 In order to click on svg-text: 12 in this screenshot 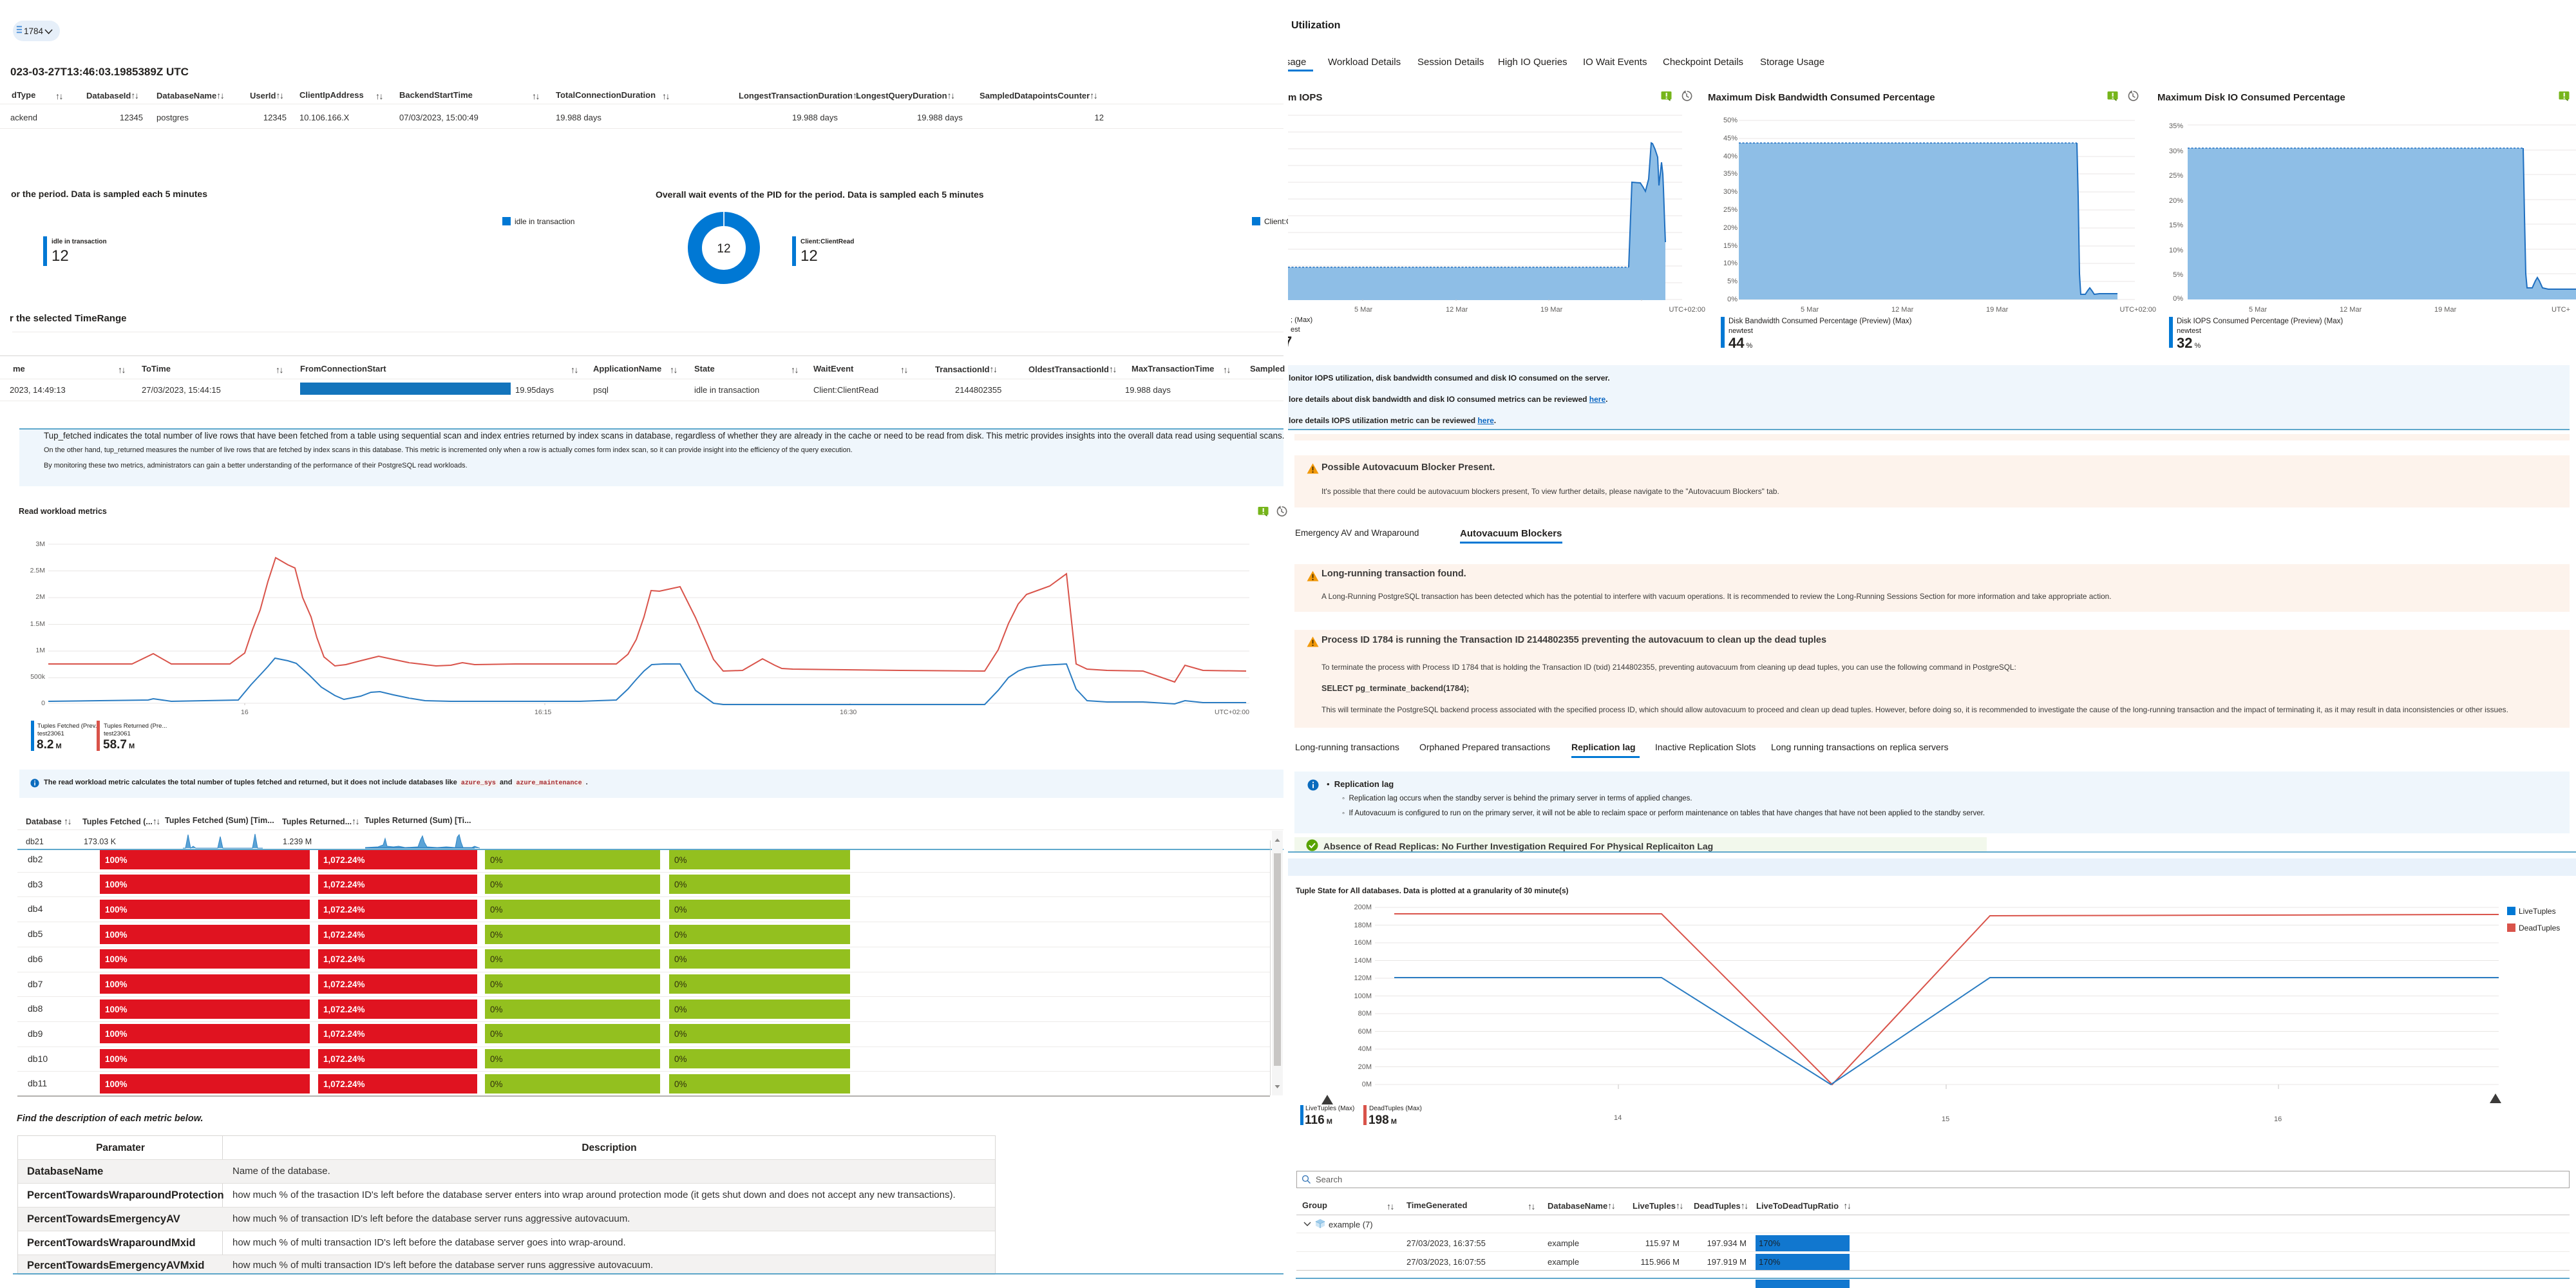, I will do `click(723, 249)`.